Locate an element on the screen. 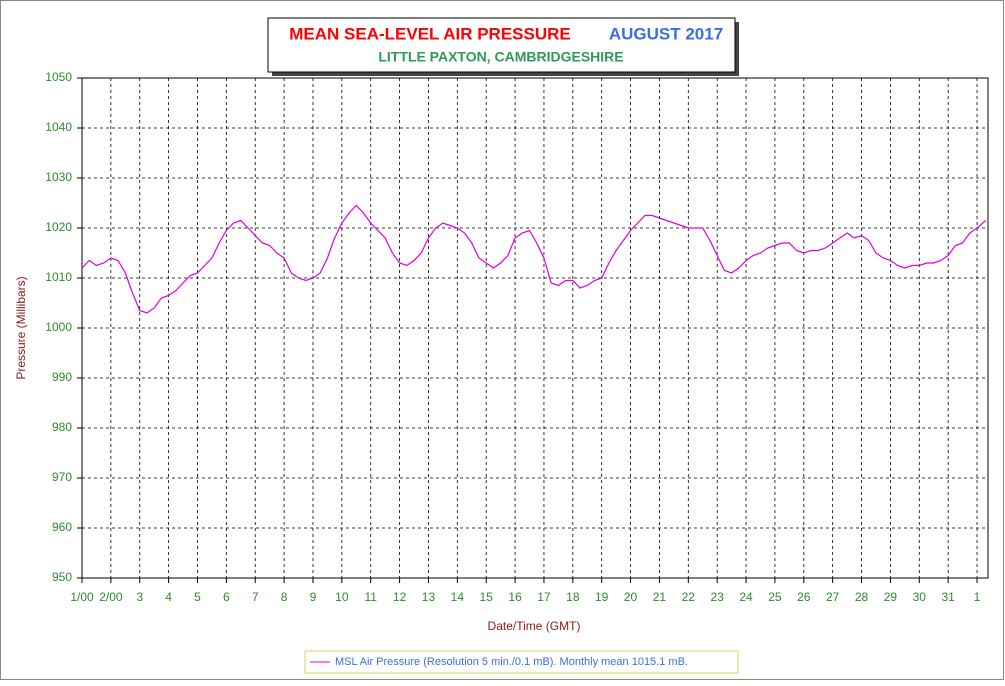 The image size is (1005, 686). chart-subtitle: LITTLE PAXTON, CAMBRIDGESHIRE is located at coordinates (500, 57).